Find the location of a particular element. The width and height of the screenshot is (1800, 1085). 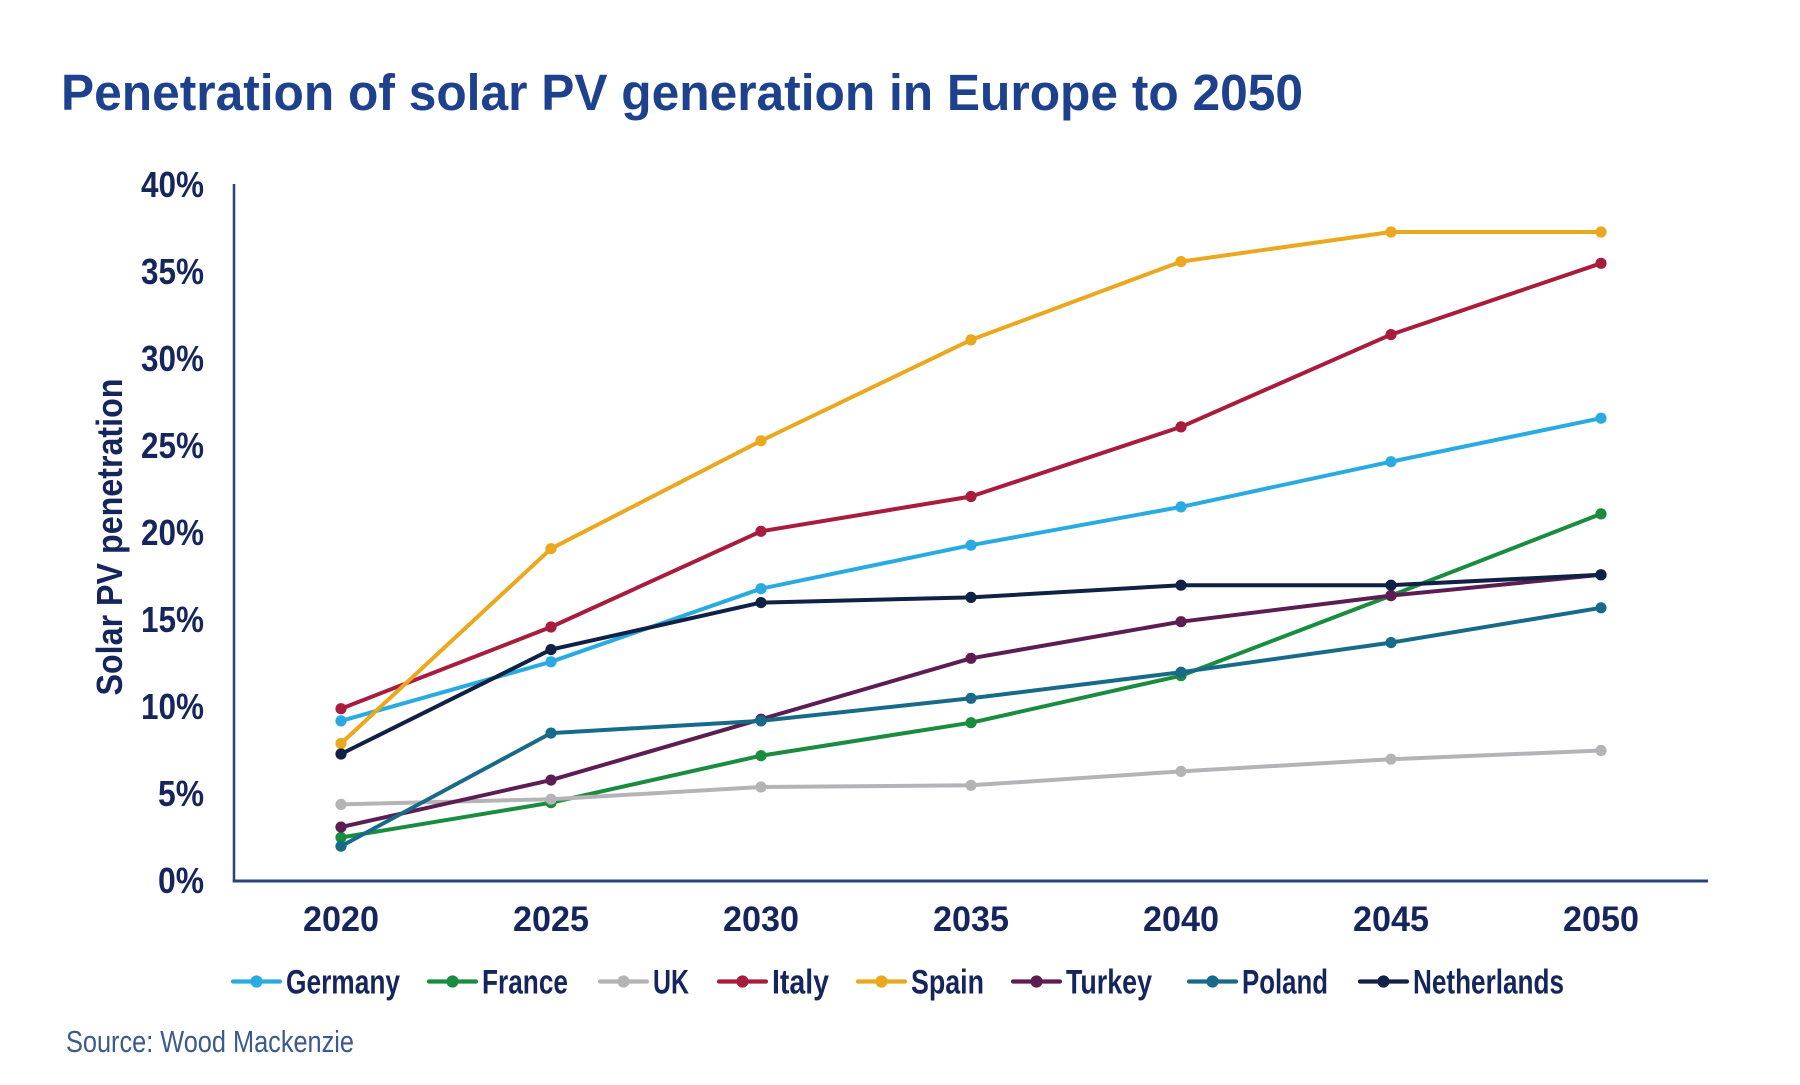

svg-text: Netherlands is located at coordinates (1488, 982).